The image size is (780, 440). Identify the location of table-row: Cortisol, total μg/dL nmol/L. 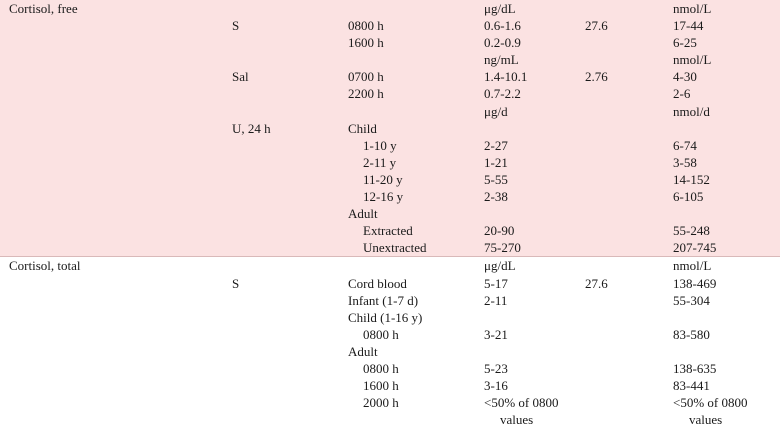
(390, 265).